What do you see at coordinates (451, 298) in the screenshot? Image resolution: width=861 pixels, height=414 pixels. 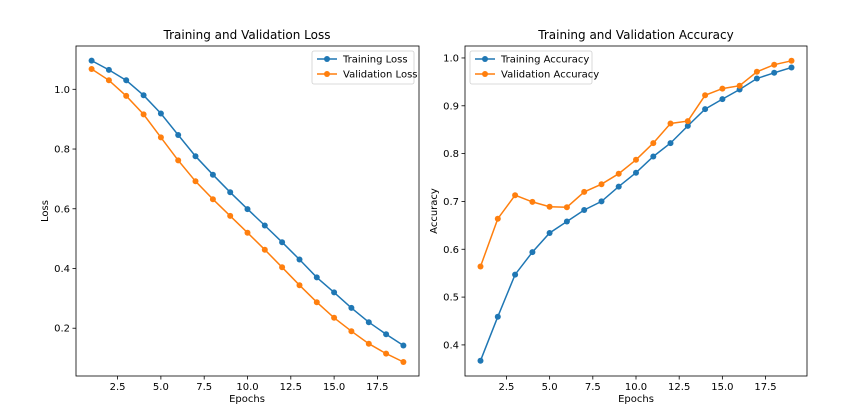 I see `accuracy-y-tick-label: 0.5` at bounding box center [451, 298].